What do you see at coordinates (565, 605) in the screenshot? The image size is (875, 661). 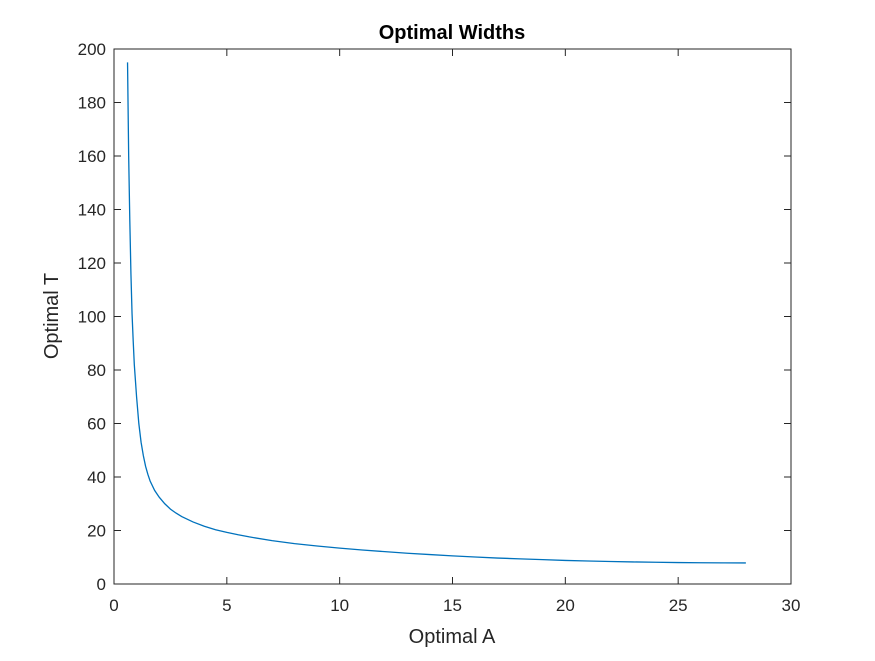 I see `x-tick-label: 20` at bounding box center [565, 605].